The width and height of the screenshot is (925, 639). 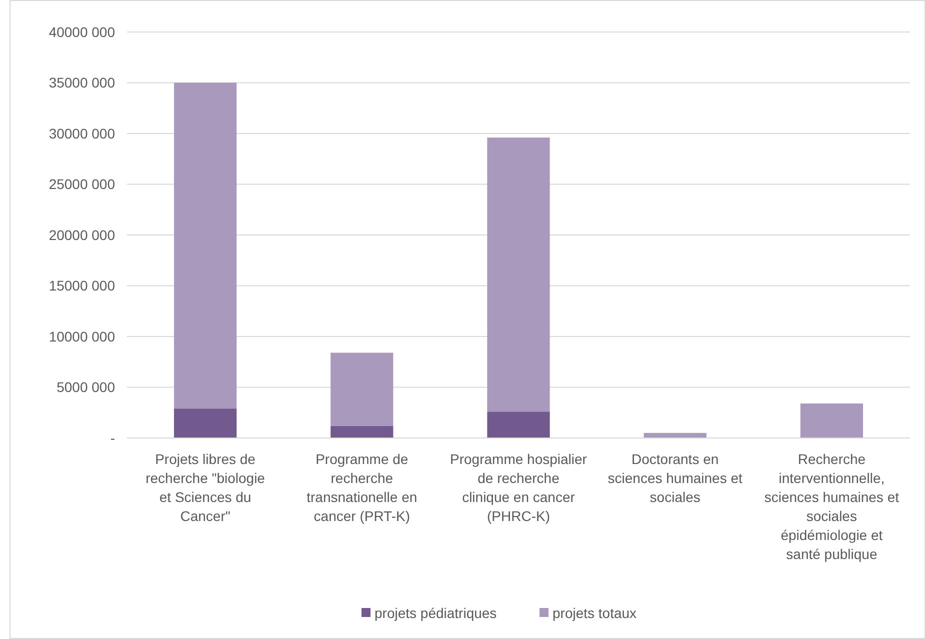 I want to click on x-tick-label: Programme de recherche transnationelle en cancer (PRT-K), so click(x=362, y=487).